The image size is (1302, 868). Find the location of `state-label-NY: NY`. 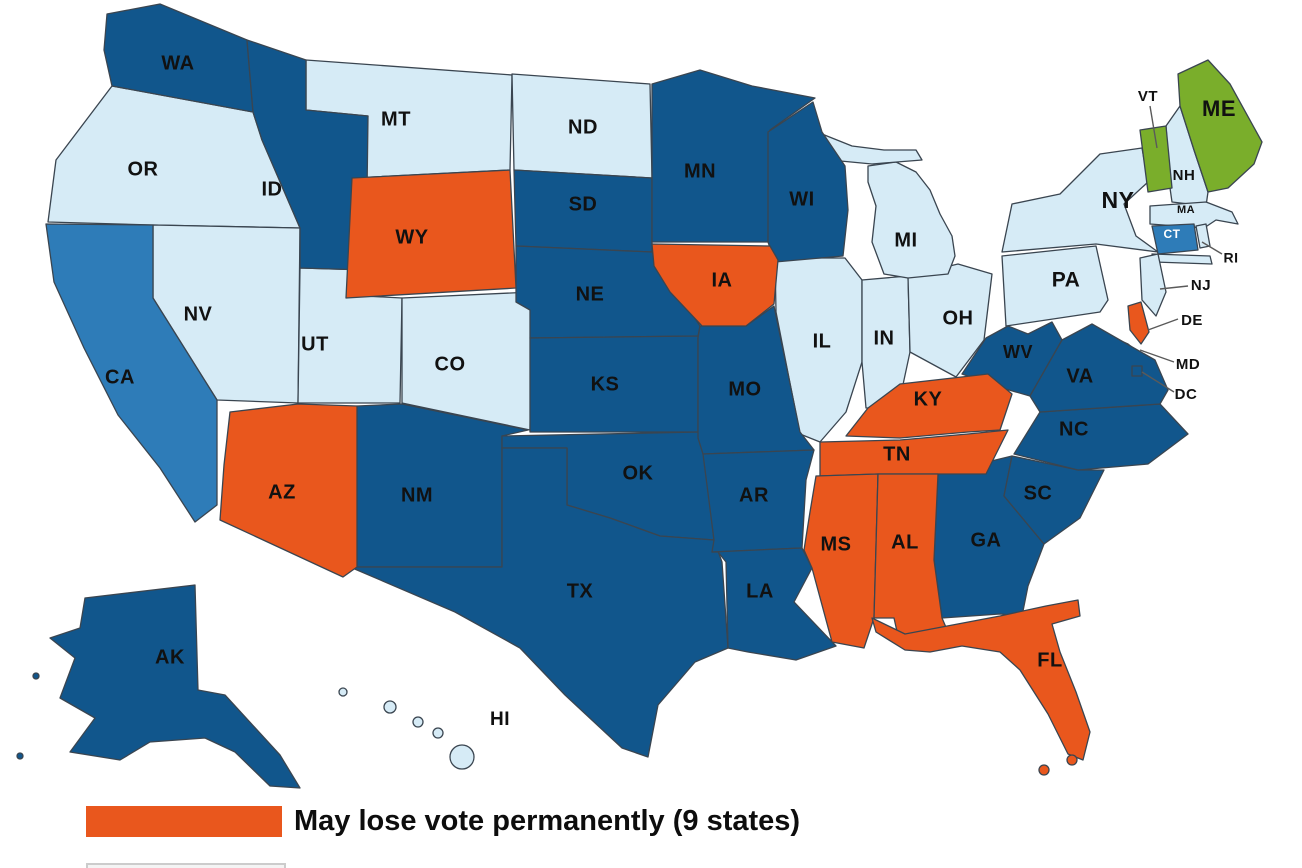

state-label-NY: NY is located at coordinates (1118, 200).